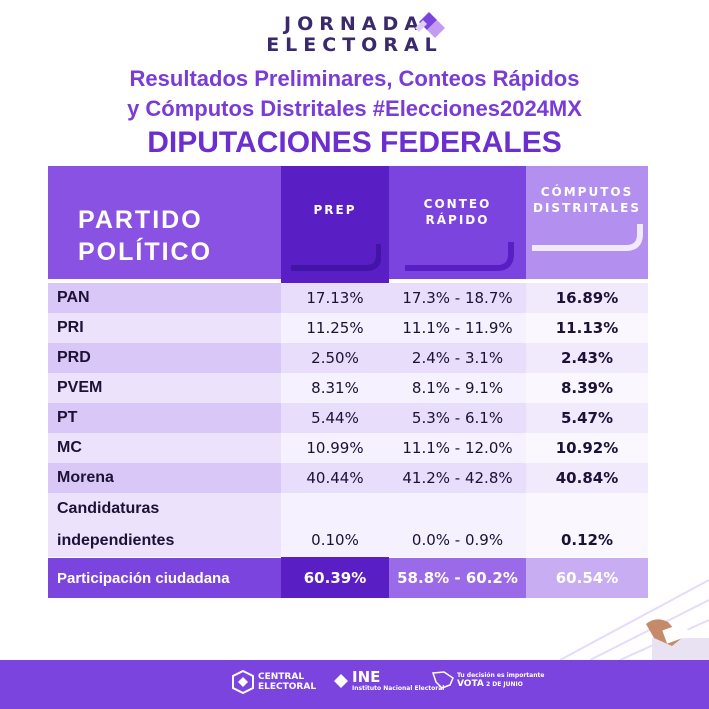  Describe the element at coordinates (587, 358) in the screenshot. I see `computos-value: 2.43%` at that location.